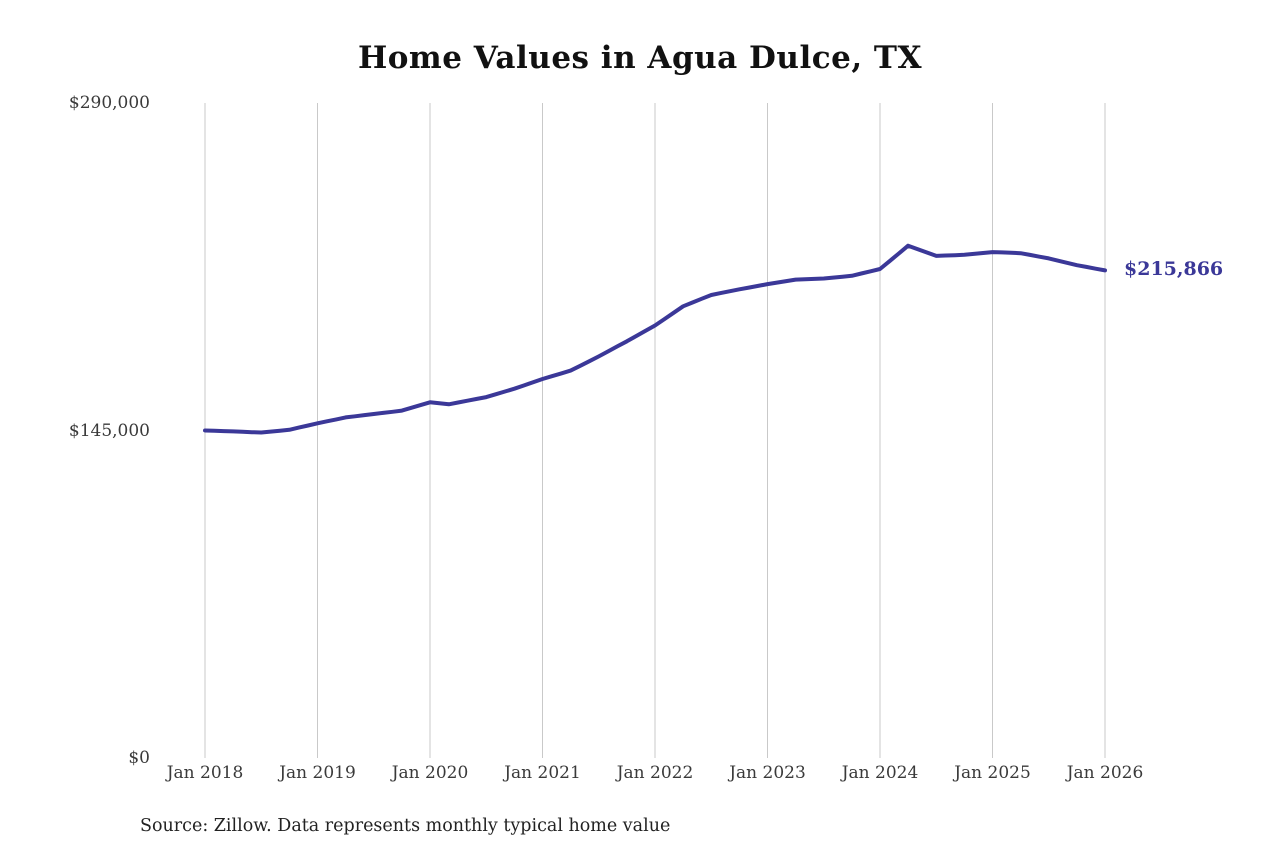 This screenshot has width=1280, height=853. I want to click on x-tick-label: Jan 2022, so click(655, 773).